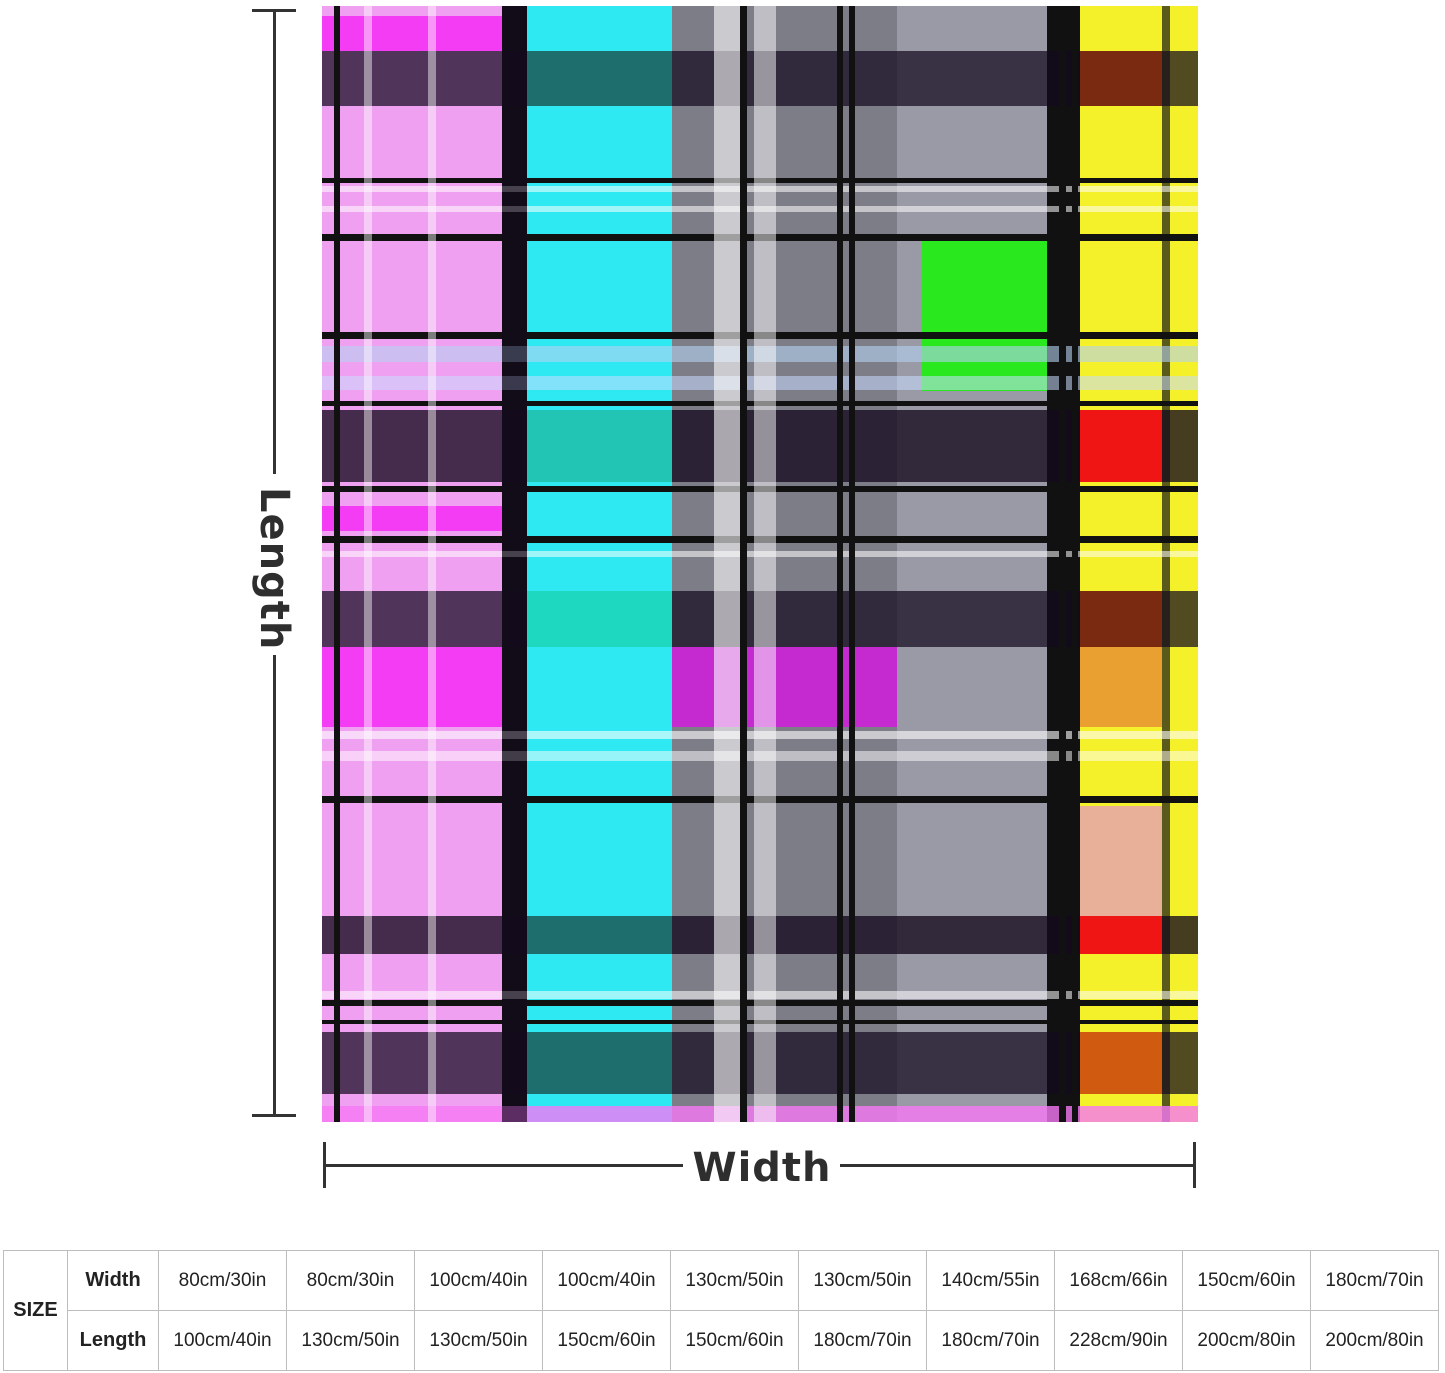 The height and width of the screenshot is (1373, 1445). I want to click on magenta-column, so click(412, 564).